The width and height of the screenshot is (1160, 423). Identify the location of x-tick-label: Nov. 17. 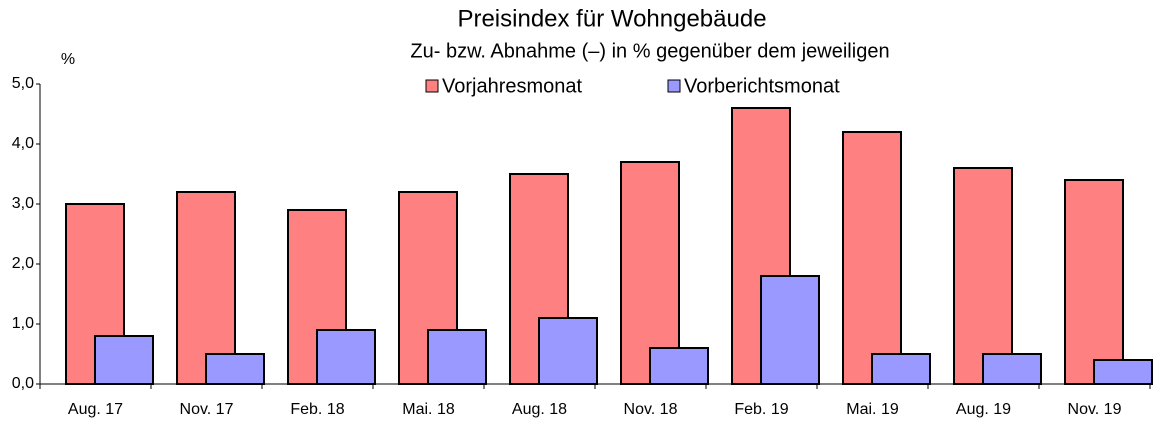
(207, 409).